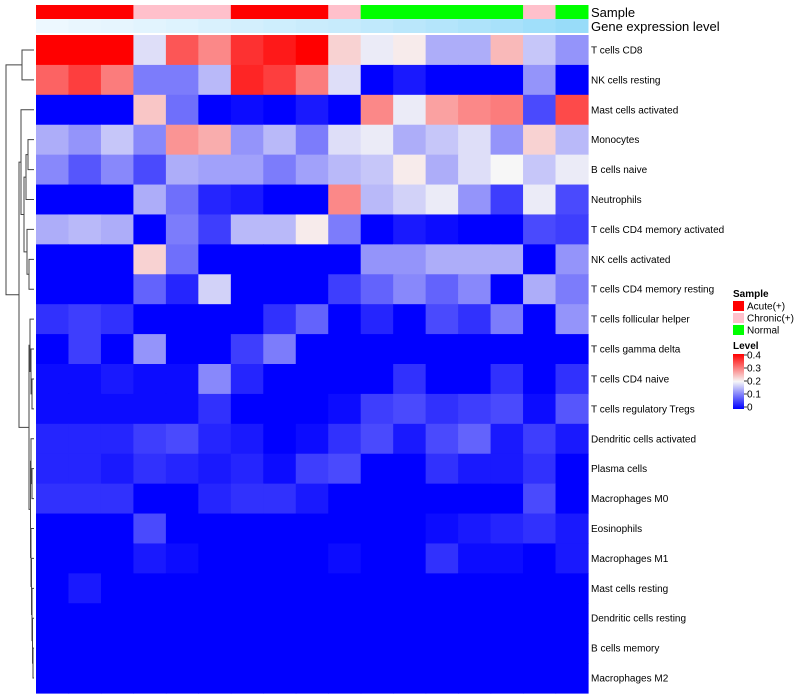 The image size is (800, 700). Describe the element at coordinates (630, 379) in the screenshot. I see `row-label: T cells CD4 naive` at that location.